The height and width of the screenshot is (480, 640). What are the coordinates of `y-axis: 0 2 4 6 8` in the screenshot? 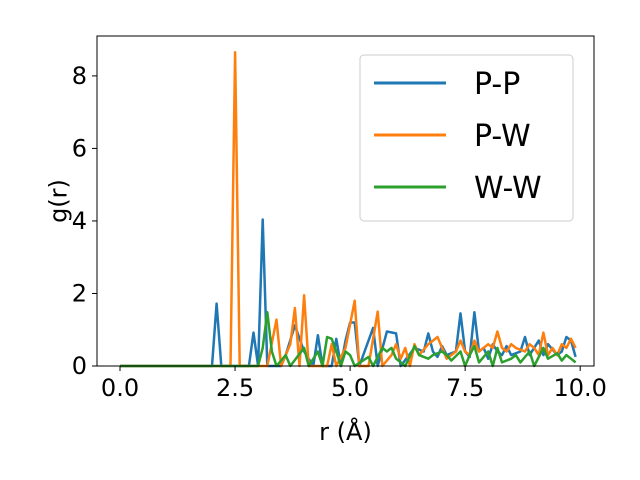 It's located at (84, 221).